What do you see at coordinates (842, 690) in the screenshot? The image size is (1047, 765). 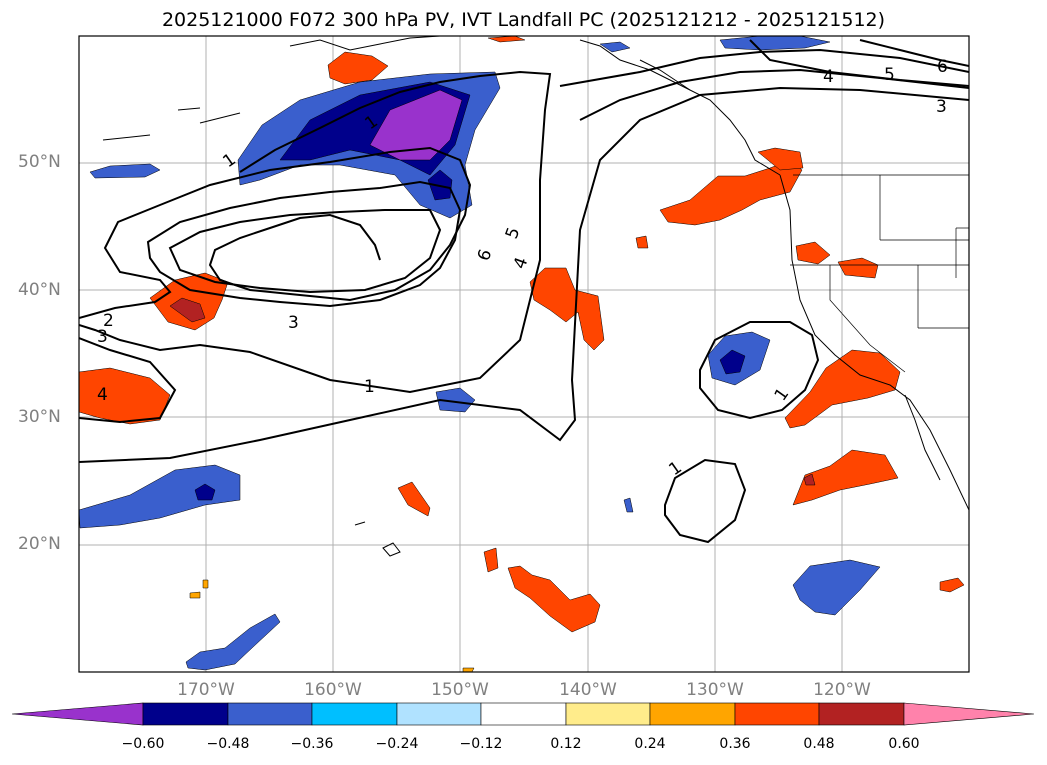 I see `lon-label-120w: 120°W` at bounding box center [842, 690].